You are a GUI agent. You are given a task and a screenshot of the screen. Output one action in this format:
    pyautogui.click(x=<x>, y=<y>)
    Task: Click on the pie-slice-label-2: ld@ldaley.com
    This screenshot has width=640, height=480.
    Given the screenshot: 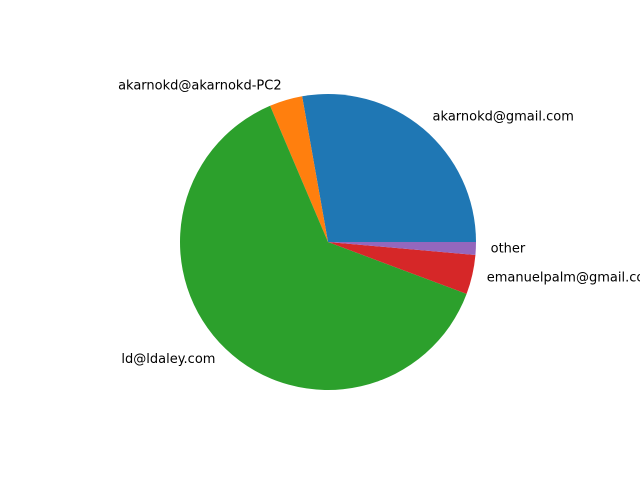 What is the action you would take?
    pyautogui.click(x=168, y=359)
    